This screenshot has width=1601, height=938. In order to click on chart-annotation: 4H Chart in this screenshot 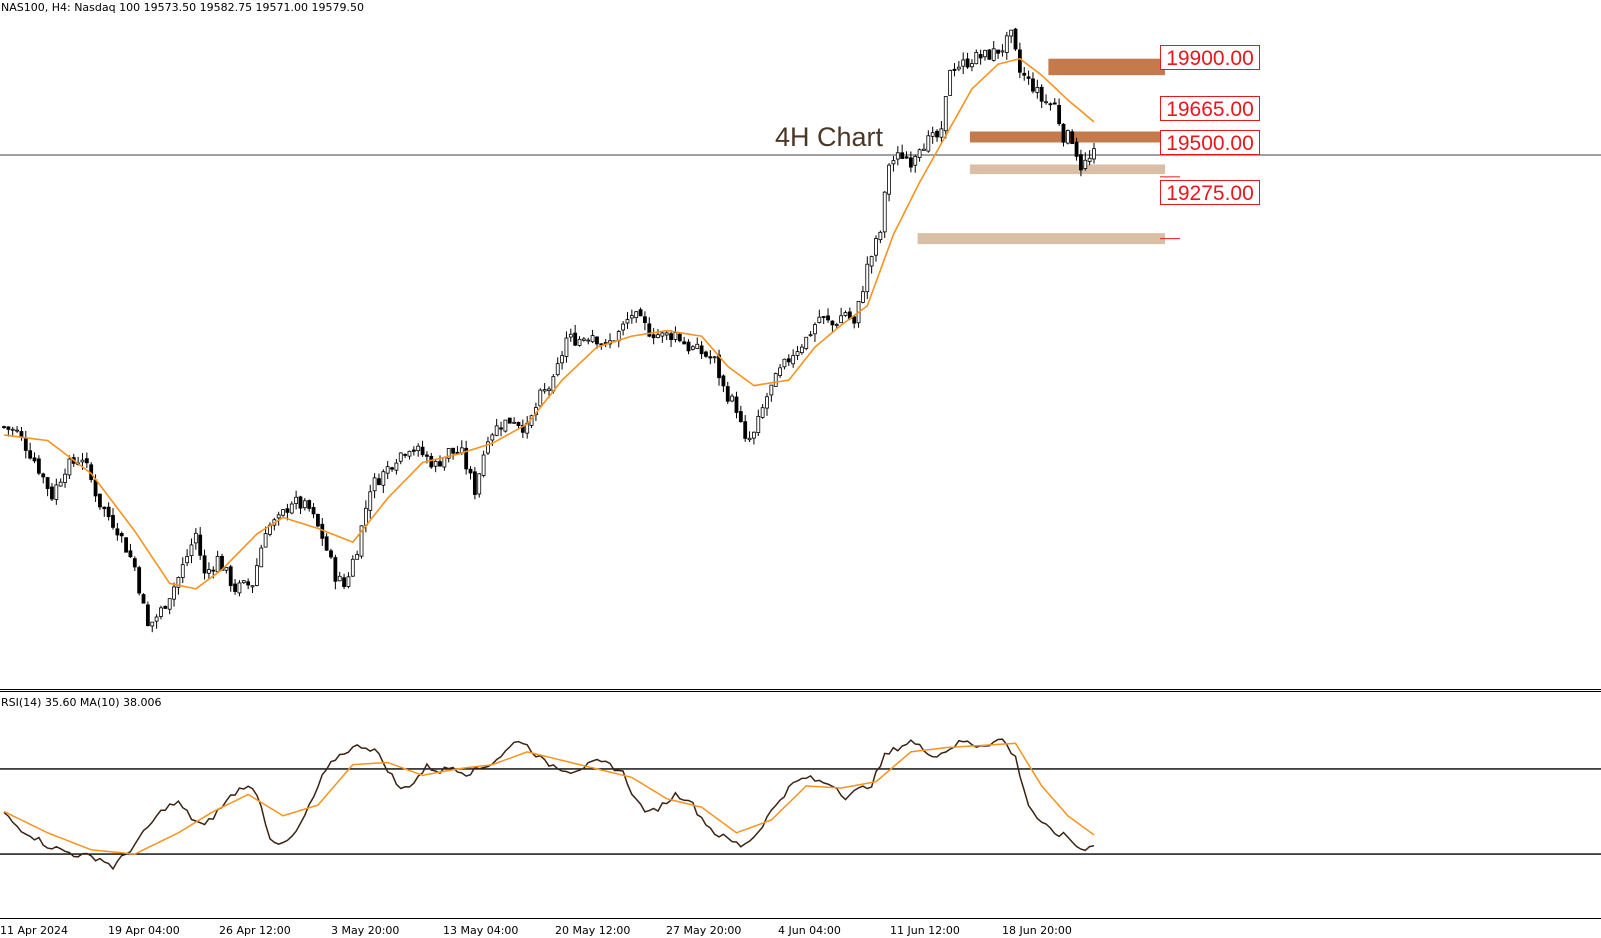, I will do `click(829, 137)`.